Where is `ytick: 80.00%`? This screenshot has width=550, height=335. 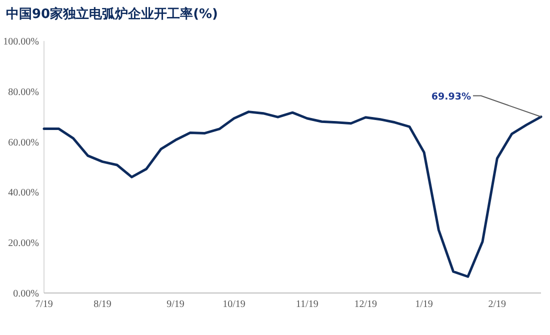
ytick: 80.00% is located at coordinates (23, 92).